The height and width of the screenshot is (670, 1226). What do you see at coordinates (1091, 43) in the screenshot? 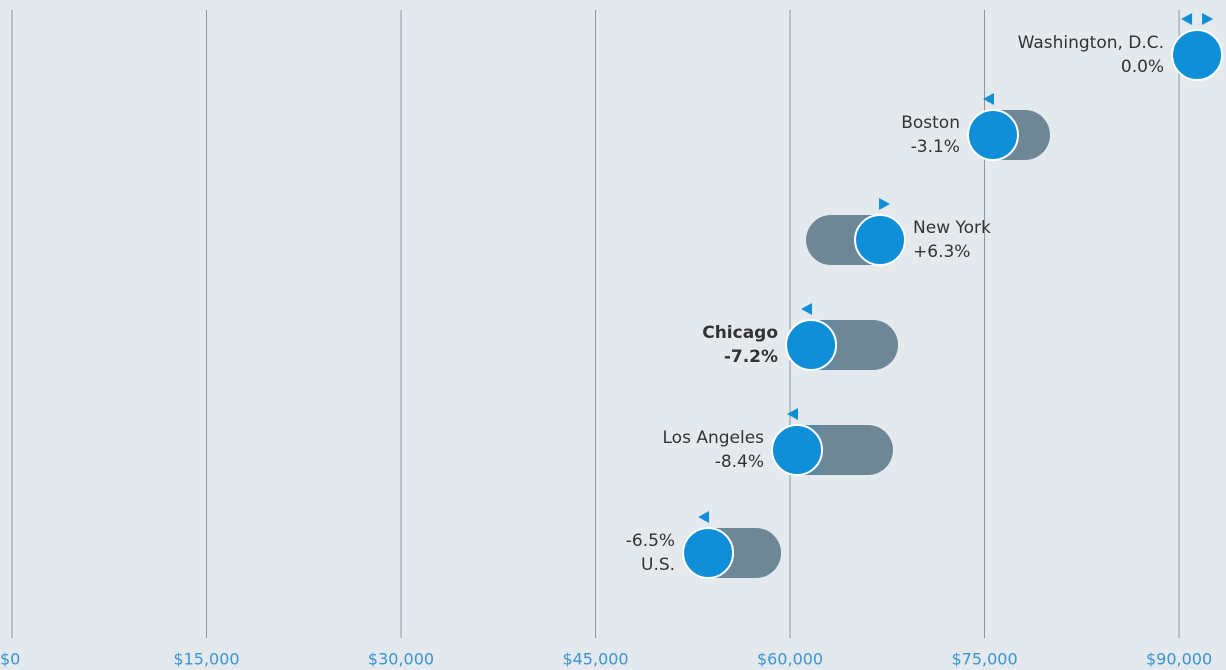
I see `category-label: Washington, D.C.` at bounding box center [1091, 43].